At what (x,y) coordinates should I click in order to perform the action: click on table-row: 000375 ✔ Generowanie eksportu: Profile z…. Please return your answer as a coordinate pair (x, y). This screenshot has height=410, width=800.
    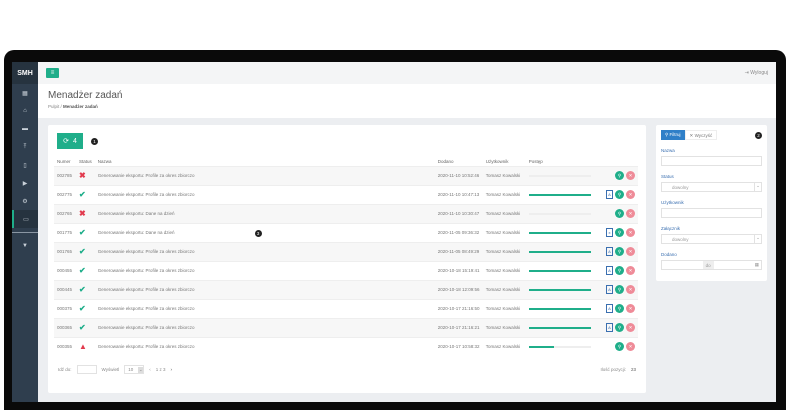
    Looking at the image, I should click on (346, 308).